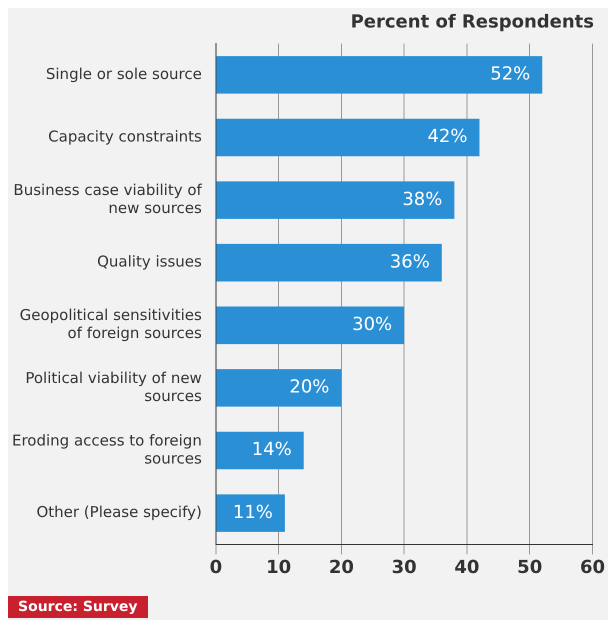 This screenshot has width=616, height=628. What do you see at coordinates (529, 567) in the screenshot?
I see `x-tick-label: 50` at bounding box center [529, 567].